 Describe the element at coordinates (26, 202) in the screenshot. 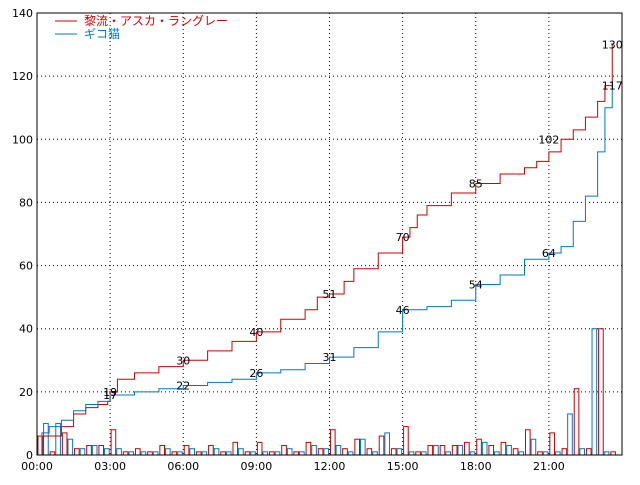

I see `y-tick-label: 80` at that location.